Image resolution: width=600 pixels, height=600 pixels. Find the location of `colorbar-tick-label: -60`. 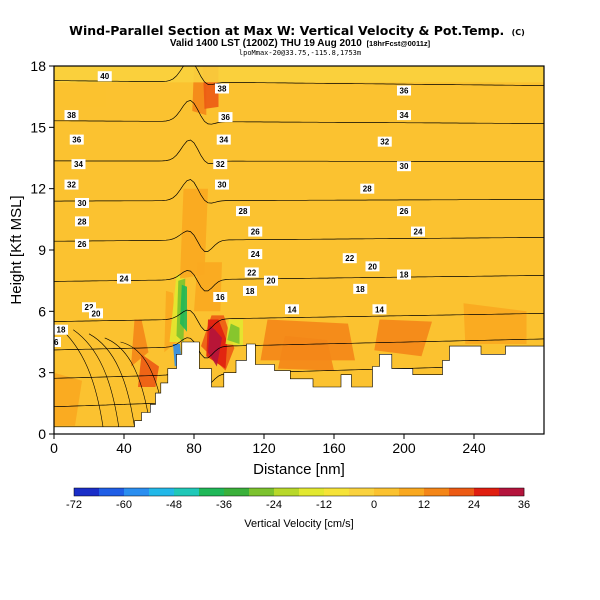

colorbar-tick-label: -60 is located at coordinates (124, 505).